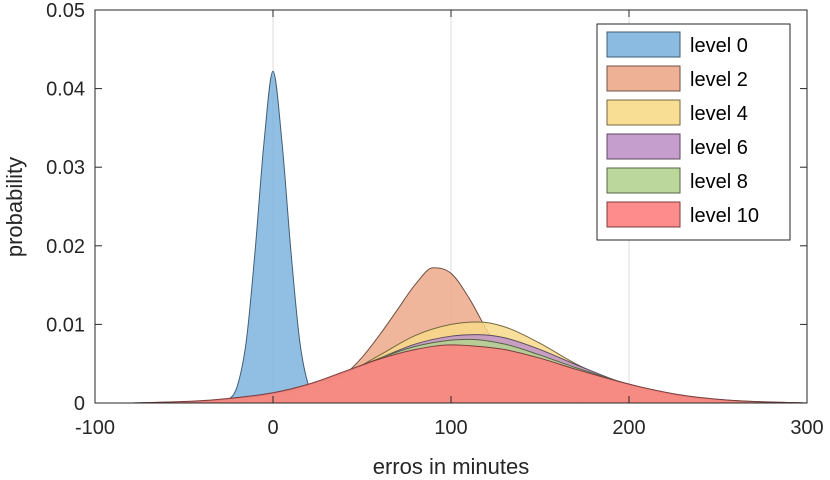 The width and height of the screenshot is (830, 480). I want to click on legend-label-level-8: level 8, so click(719, 182).